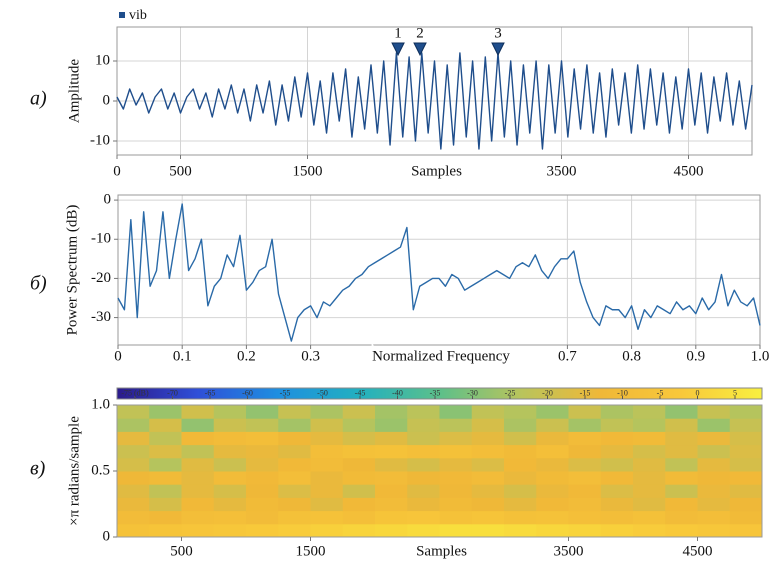 This screenshot has height=565, width=771. What do you see at coordinates (567, 356) in the screenshot?
I see `x-tick-label: 0.7` at bounding box center [567, 356].